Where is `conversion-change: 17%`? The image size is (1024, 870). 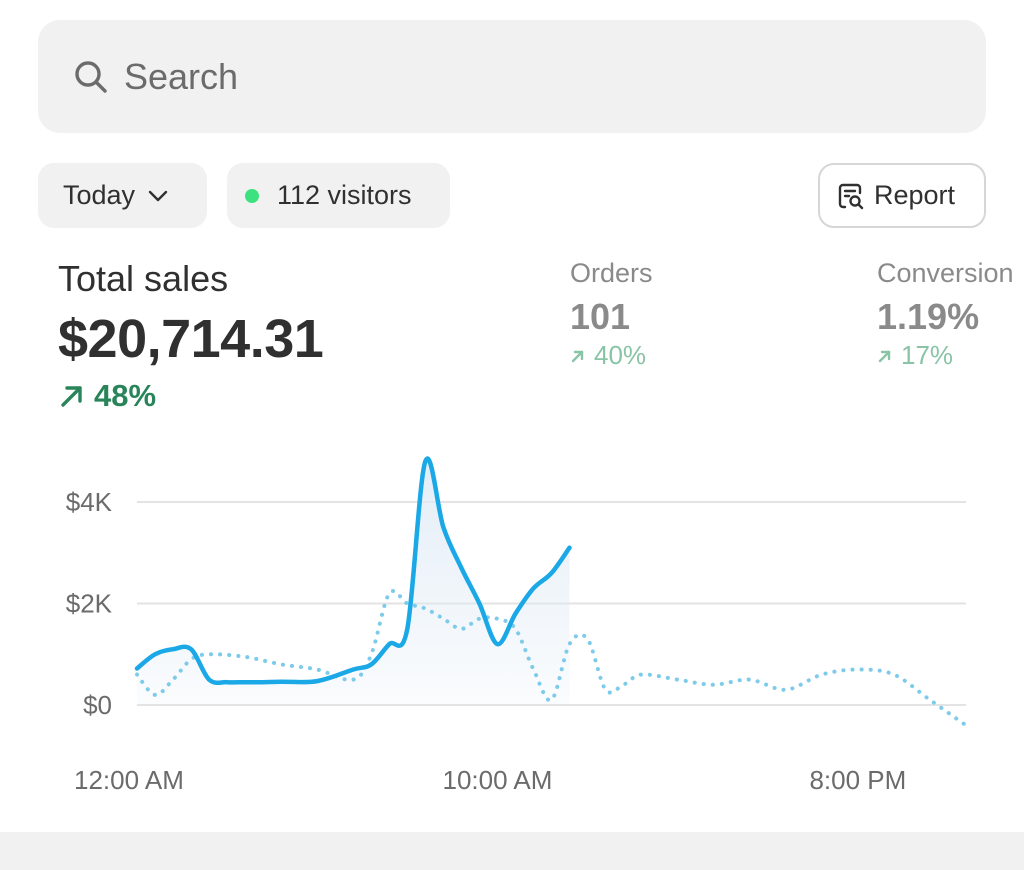 conversion-change: 17% is located at coordinates (915, 355).